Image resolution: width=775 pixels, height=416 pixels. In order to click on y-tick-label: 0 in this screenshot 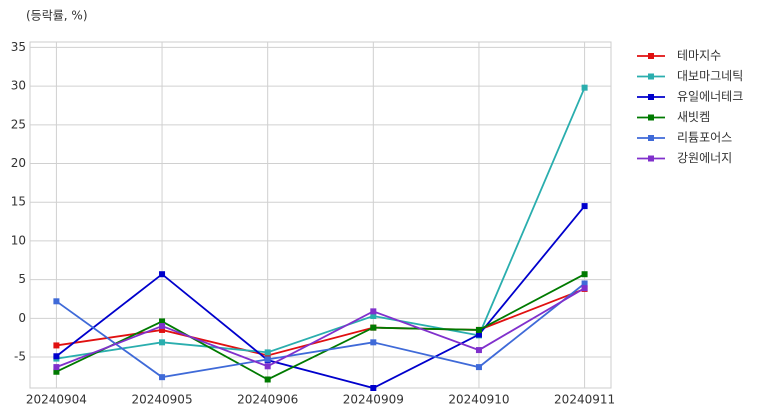, I will do `click(22, 318)`.